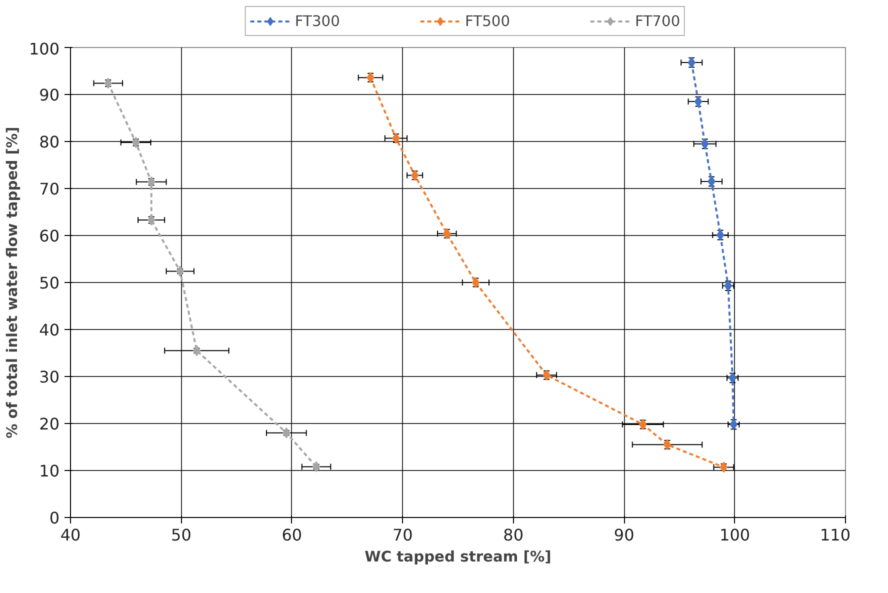 Image resolution: width=888 pixels, height=593 pixels. What do you see at coordinates (513, 535) in the screenshot?
I see `x-tick-label: 80` at bounding box center [513, 535].